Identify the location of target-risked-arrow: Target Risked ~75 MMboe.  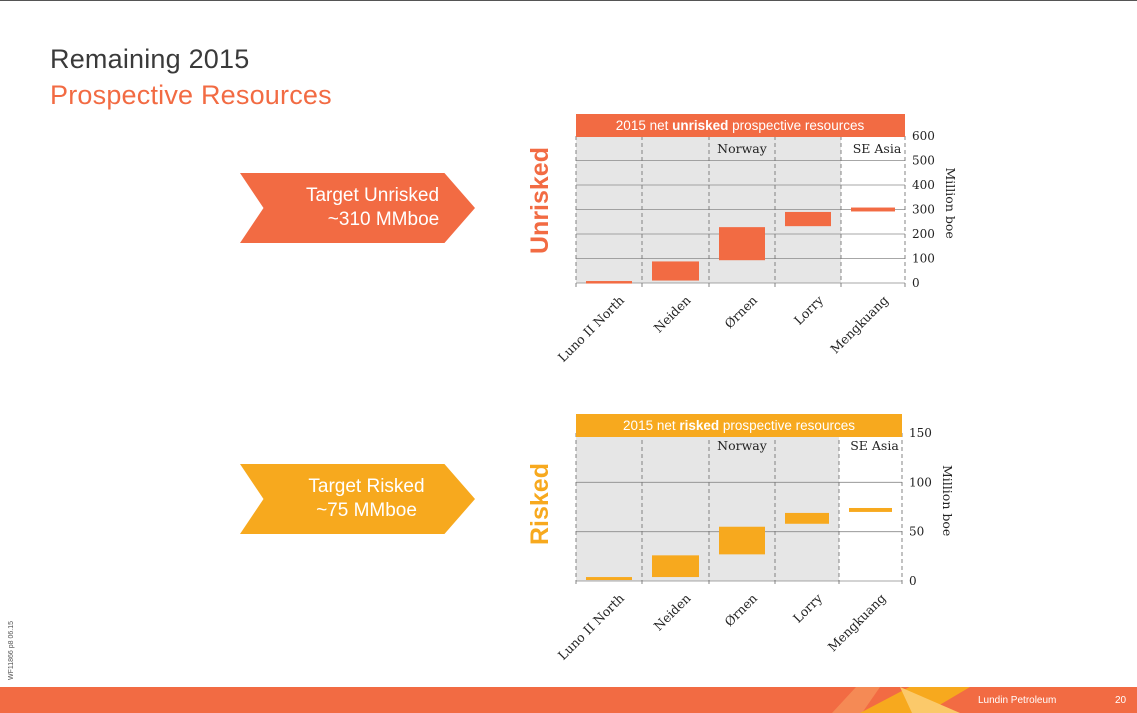
(357, 499).